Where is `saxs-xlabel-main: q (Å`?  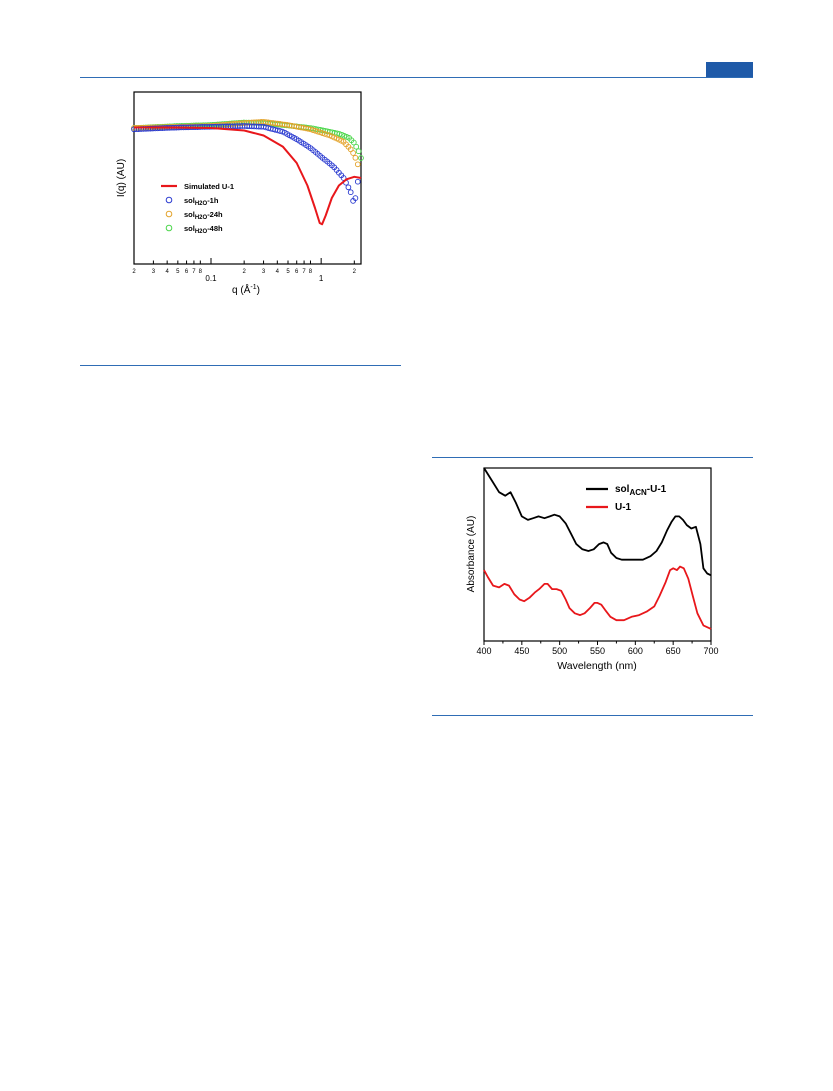 saxs-xlabel-main: q (Å is located at coordinates (241, 289).